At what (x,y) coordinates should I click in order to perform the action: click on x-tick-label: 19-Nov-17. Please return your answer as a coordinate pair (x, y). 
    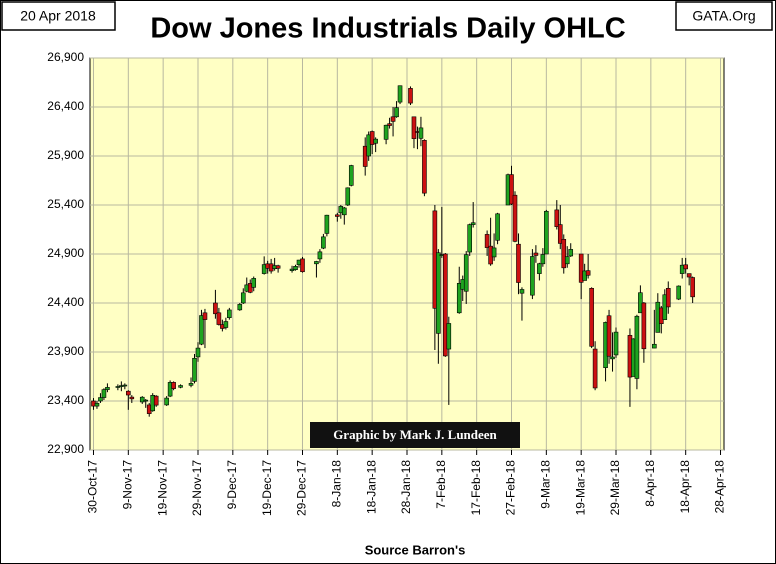
    Looking at the image, I should click on (162, 488).